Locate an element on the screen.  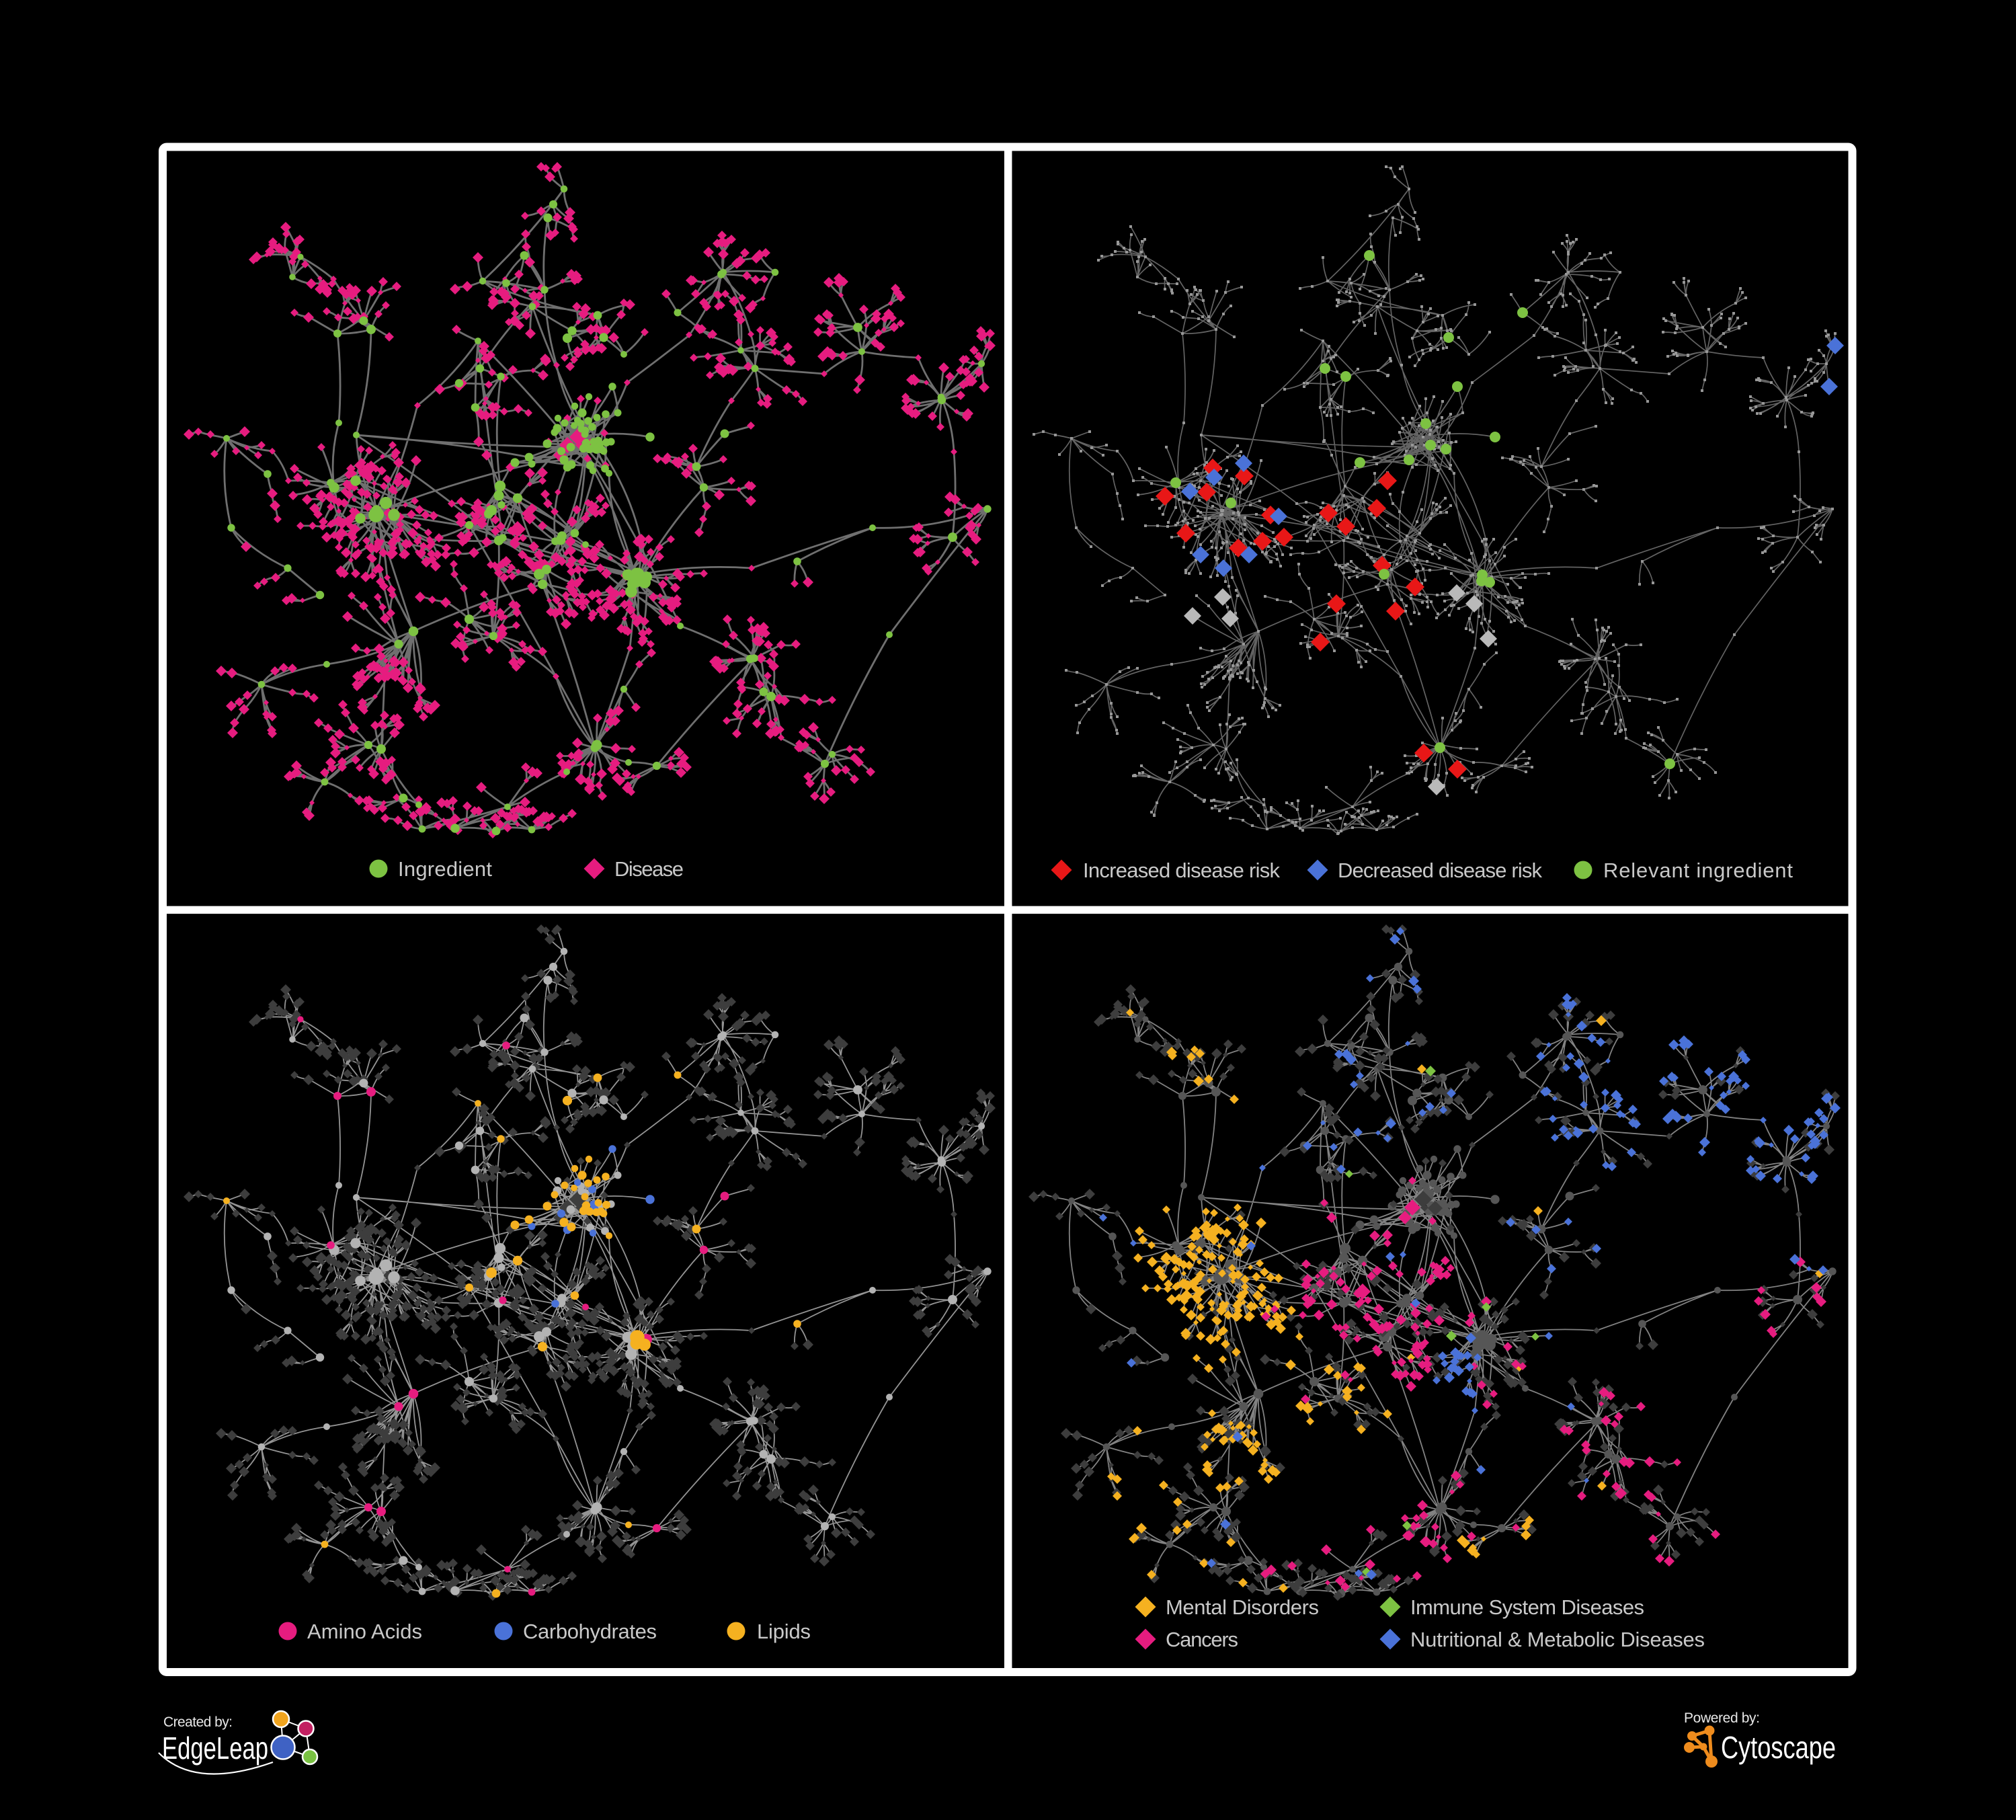
svg-text:Nutritional & Metabolic Diseas: Nutritional & Metabolic Diseases is located at coordinates (1557, 1639).